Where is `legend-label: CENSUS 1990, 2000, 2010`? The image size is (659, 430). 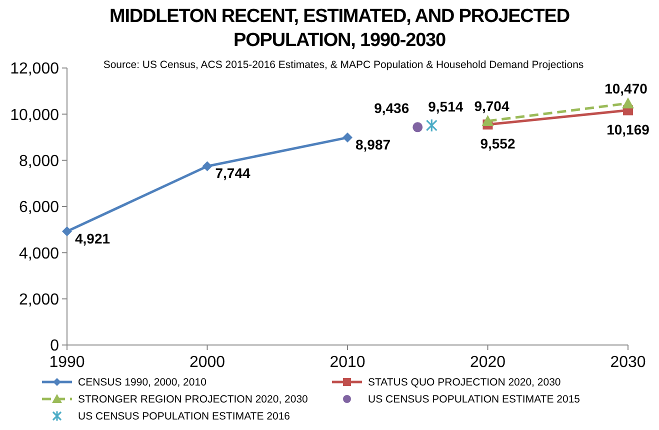
legend-label: CENSUS 1990, 2000, 2010 is located at coordinates (142, 382).